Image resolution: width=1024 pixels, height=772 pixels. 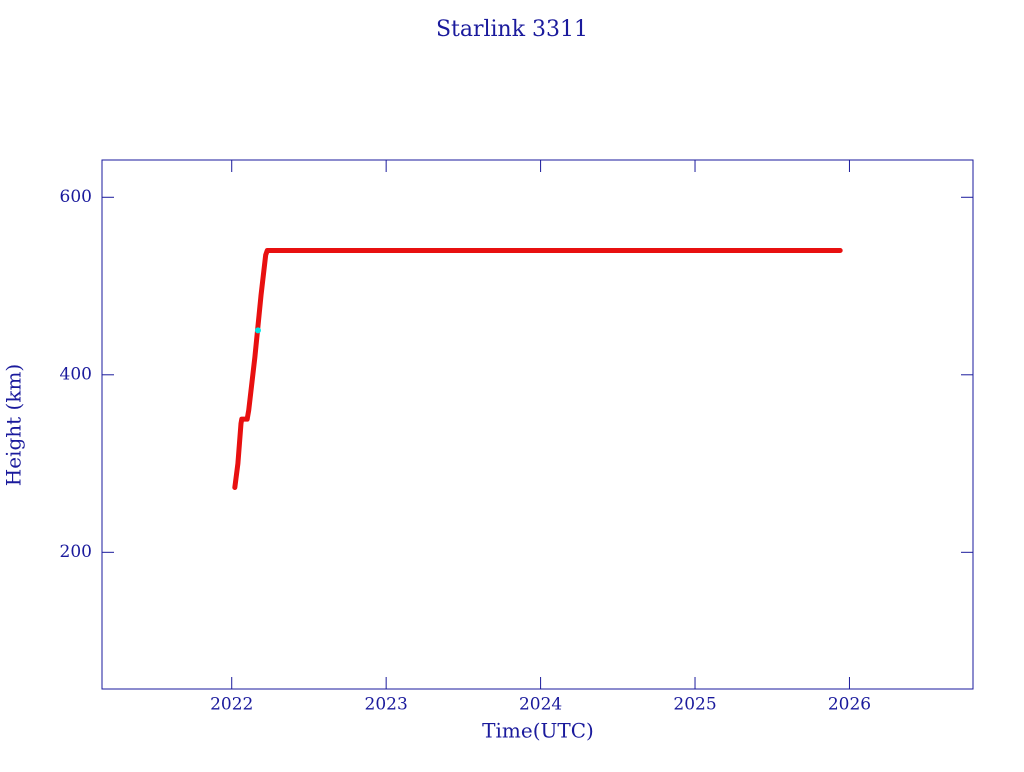 I want to click on y-tick-label: 400, so click(x=76, y=374).